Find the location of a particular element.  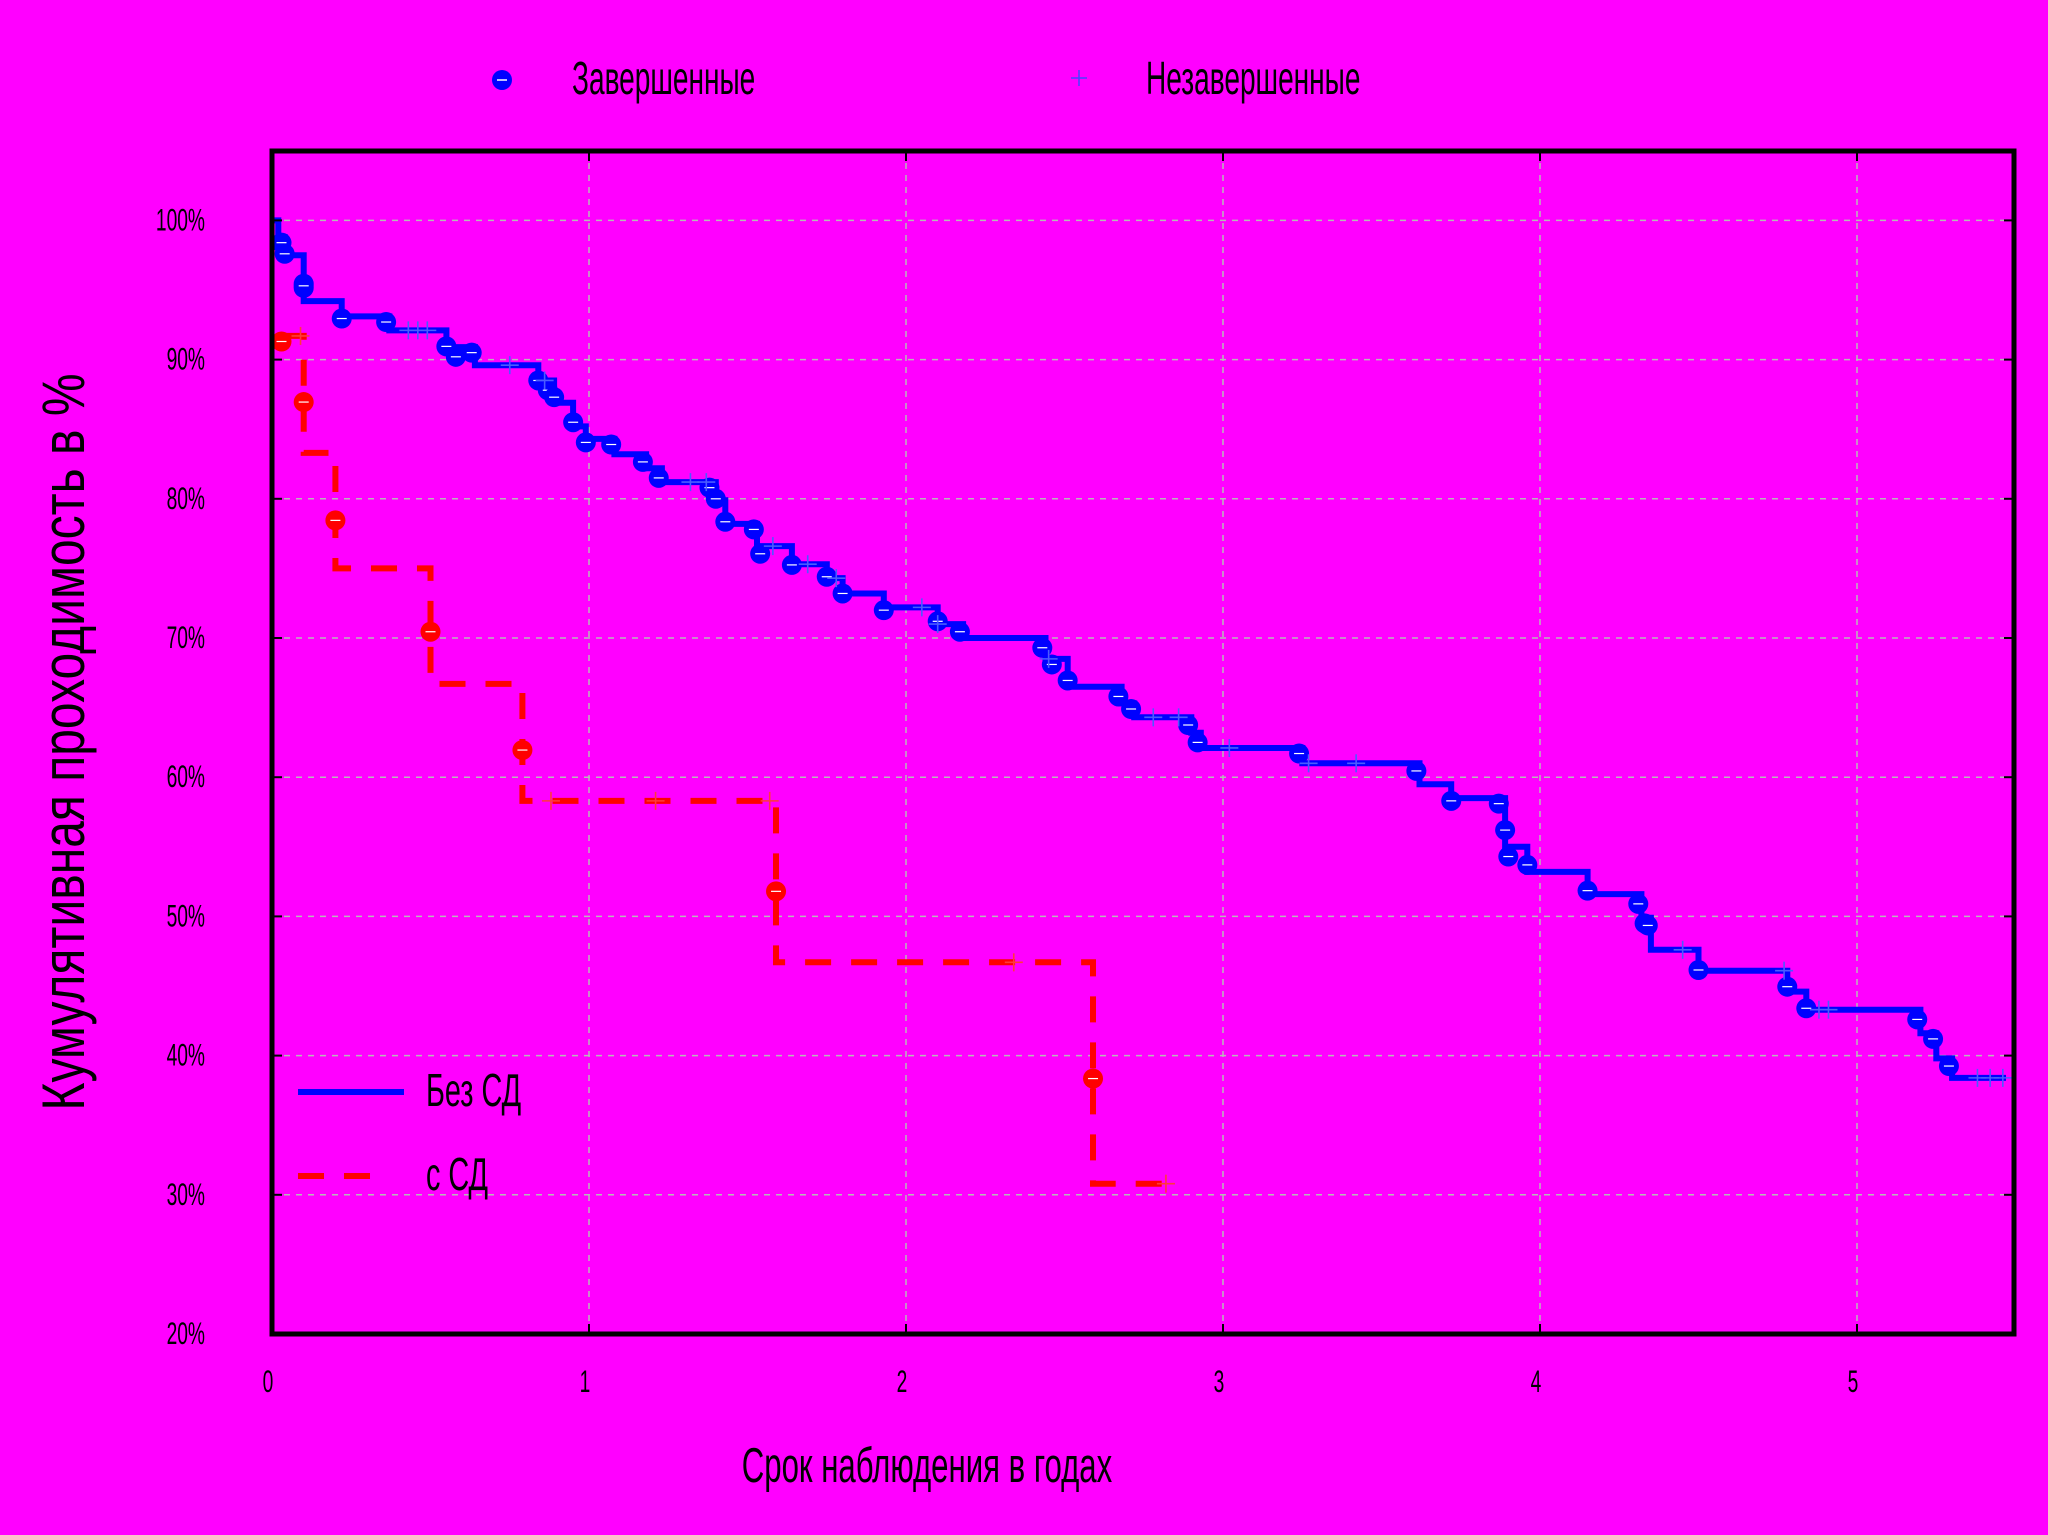

x-axis-title: Срок наблюдения в годах is located at coordinates (927, 1465).